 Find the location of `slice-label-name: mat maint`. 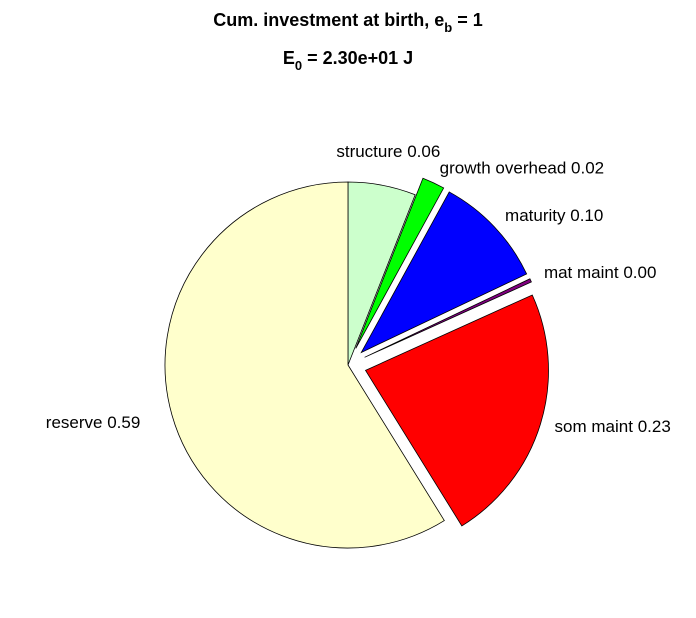

slice-label-name: mat maint is located at coordinates (581, 273).